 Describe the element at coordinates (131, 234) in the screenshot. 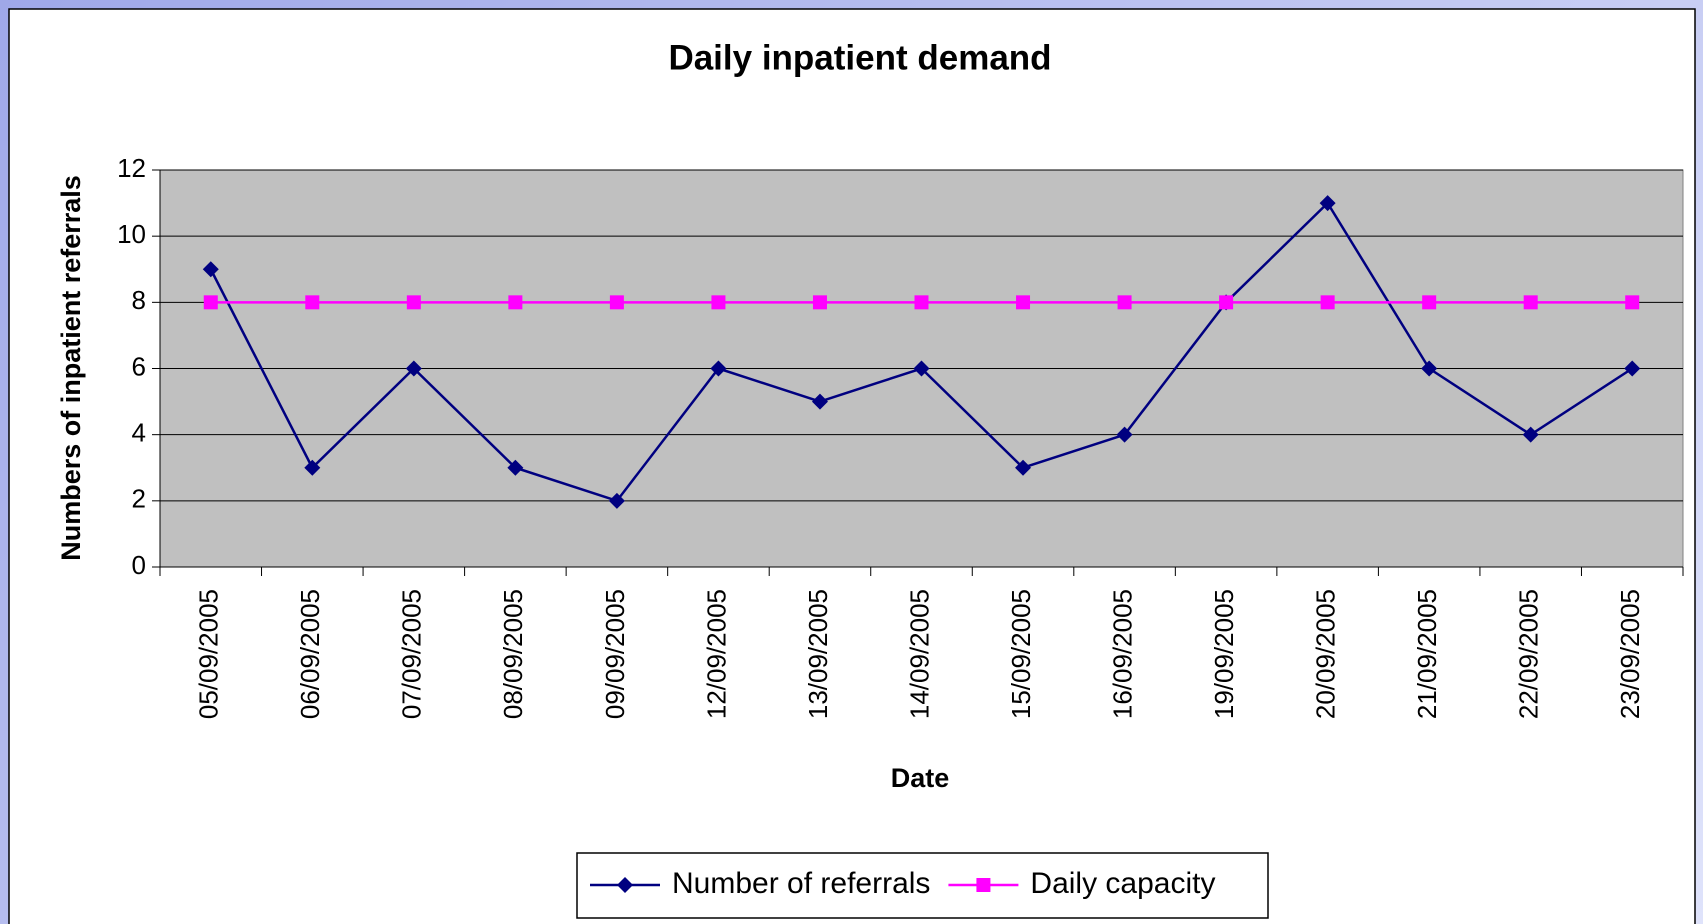

I see `y-tick-label: 10` at that location.